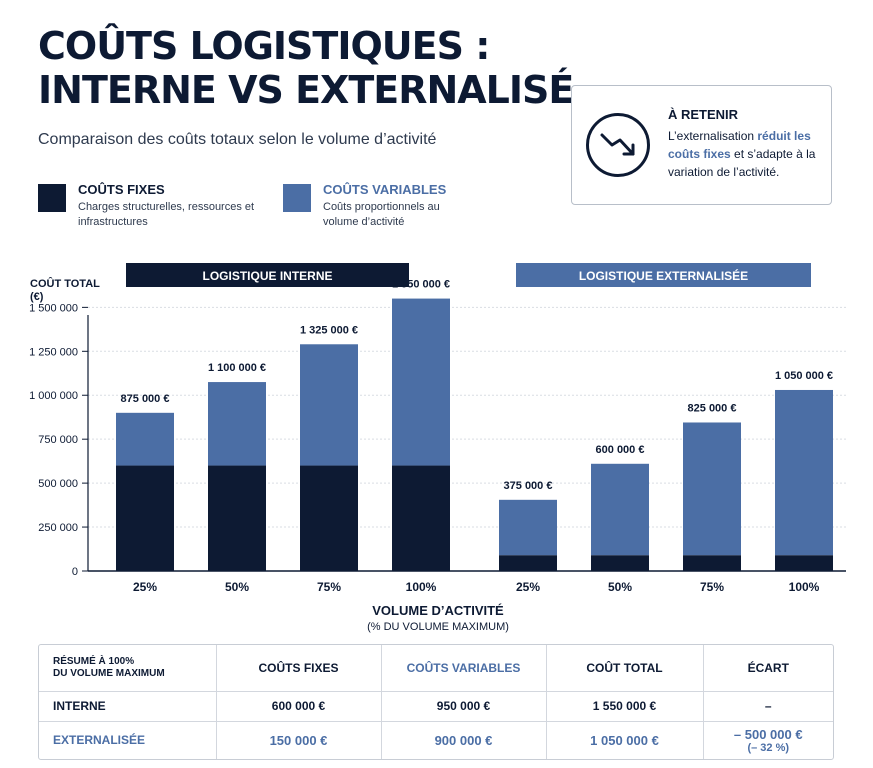 This screenshot has height=768, width=873. I want to click on key-takeaway-highlight: réduit les coûts fixes, so click(739, 145).